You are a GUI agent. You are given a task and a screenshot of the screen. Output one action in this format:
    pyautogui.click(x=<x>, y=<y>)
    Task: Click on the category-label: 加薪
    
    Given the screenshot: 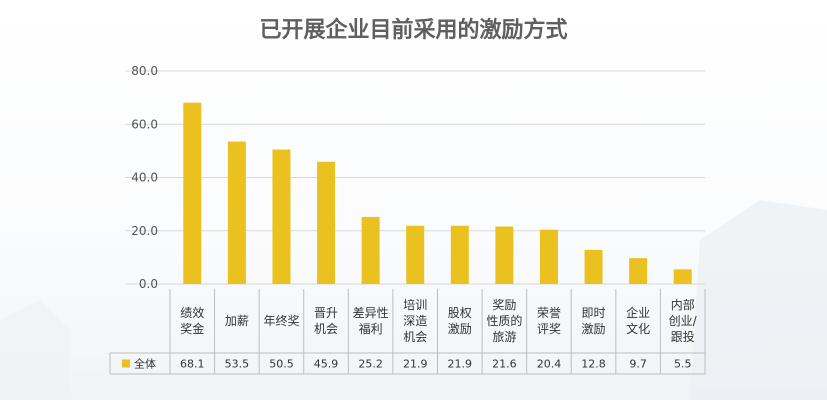 What is the action you would take?
    pyautogui.click(x=237, y=321)
    